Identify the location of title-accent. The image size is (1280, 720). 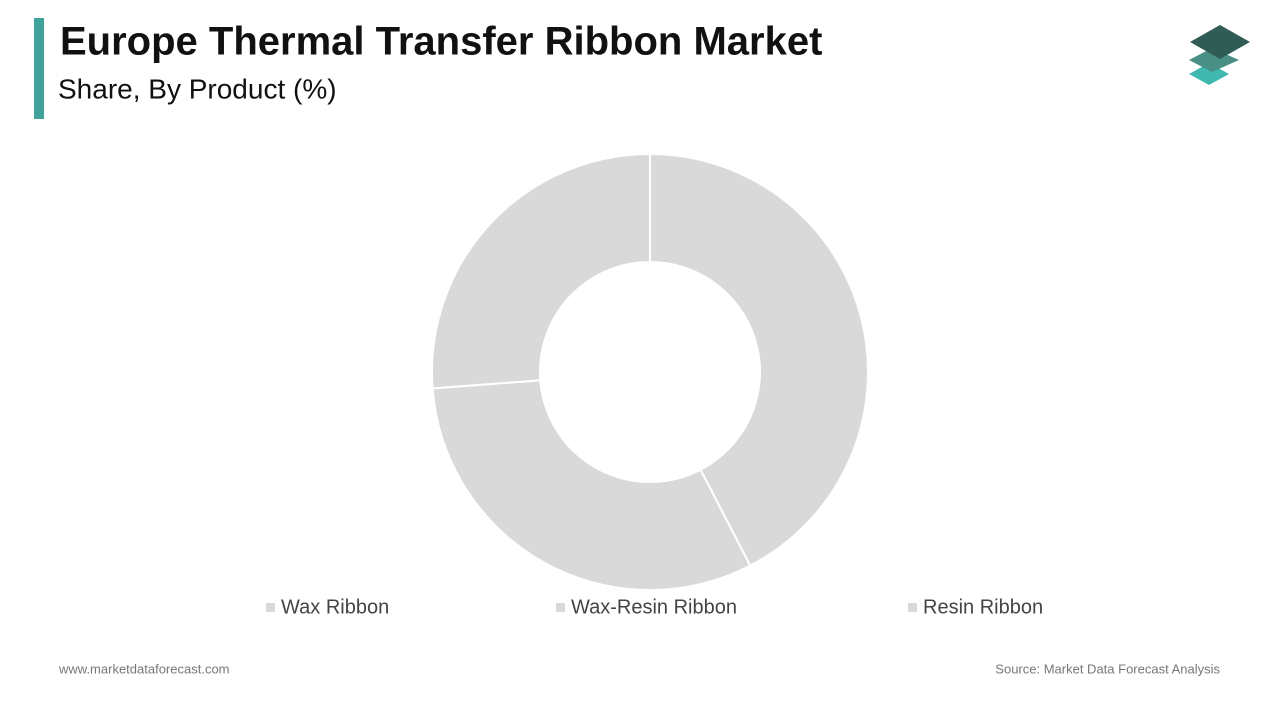
(39, 68).